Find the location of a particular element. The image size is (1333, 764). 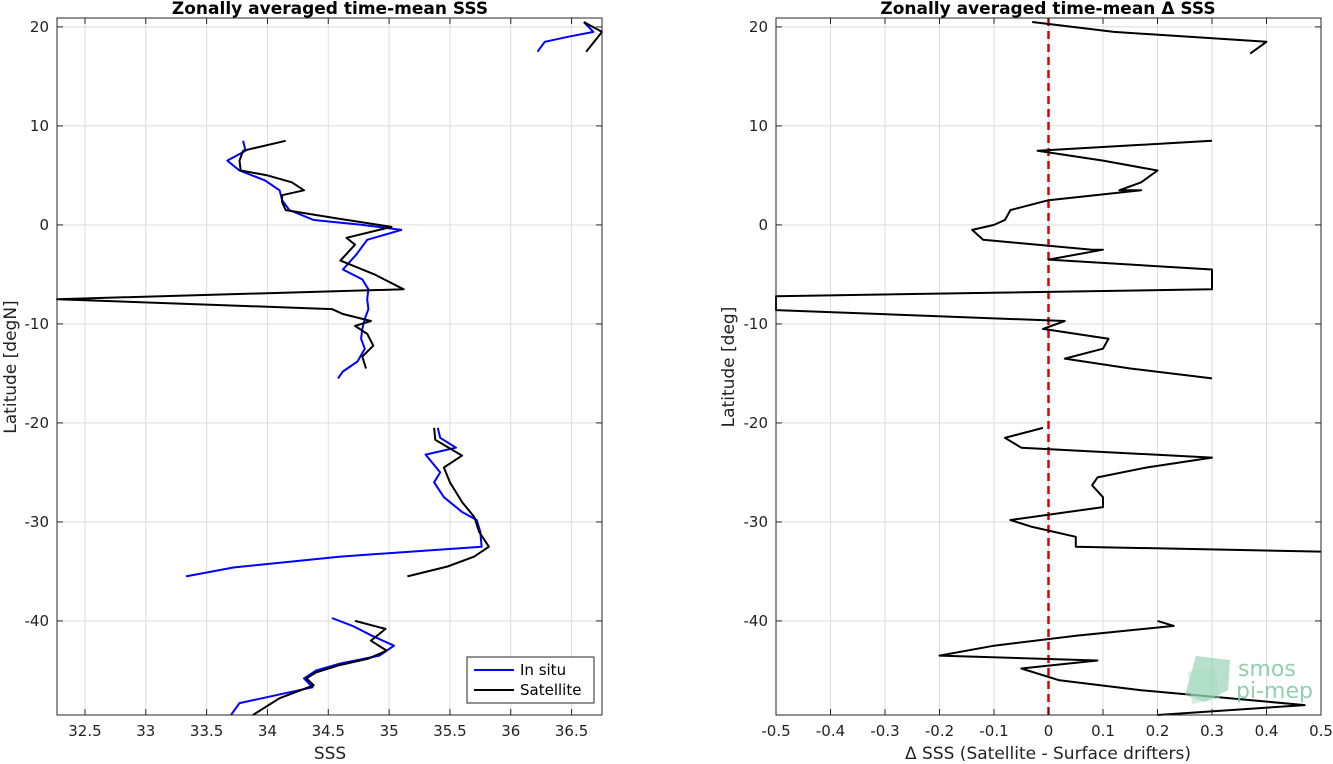

x-tick-label: 34 is located at coordinates (267, 731).